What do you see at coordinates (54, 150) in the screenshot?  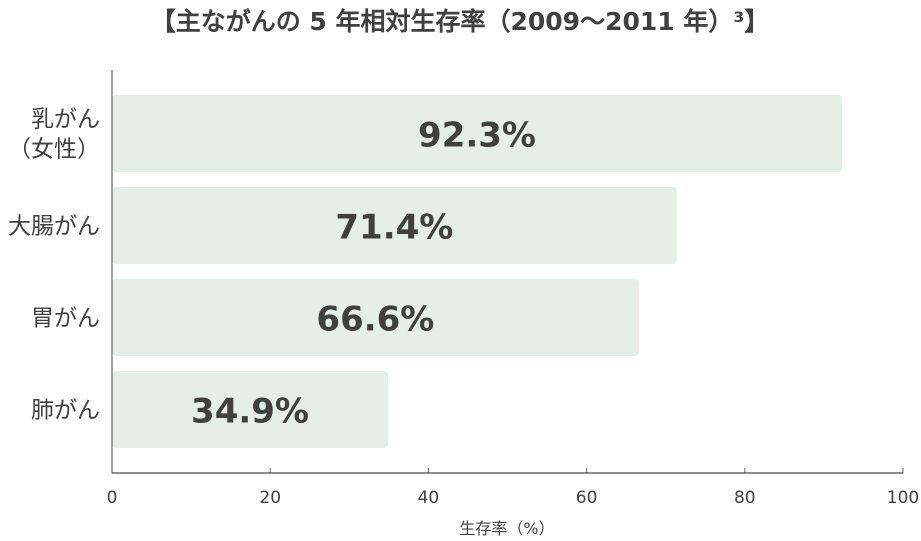 I see `category-label: （女性）` at bounding box center [54, 150].